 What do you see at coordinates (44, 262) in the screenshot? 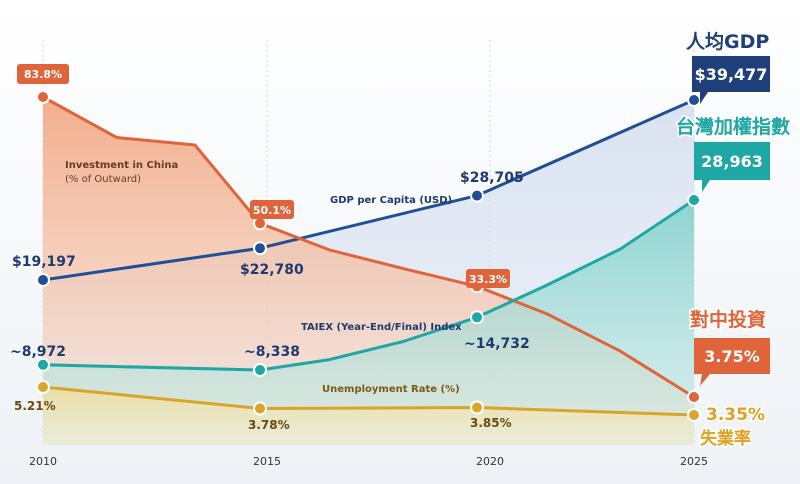
I see `gdp-label-2010: $19,197` at bounding box center [44, 262].